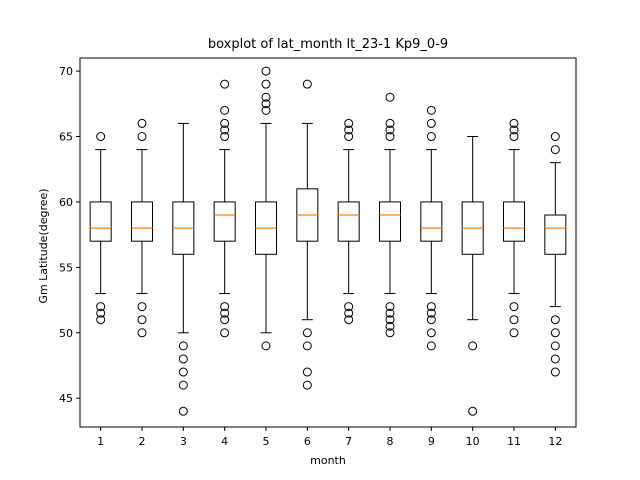 Image resolution: width=640 pixels, height=480 pixels. What do you see at coordinates (66, 333) in the screenshot?
I see `y-tick-label: 50` at bounding box center [66, 333].